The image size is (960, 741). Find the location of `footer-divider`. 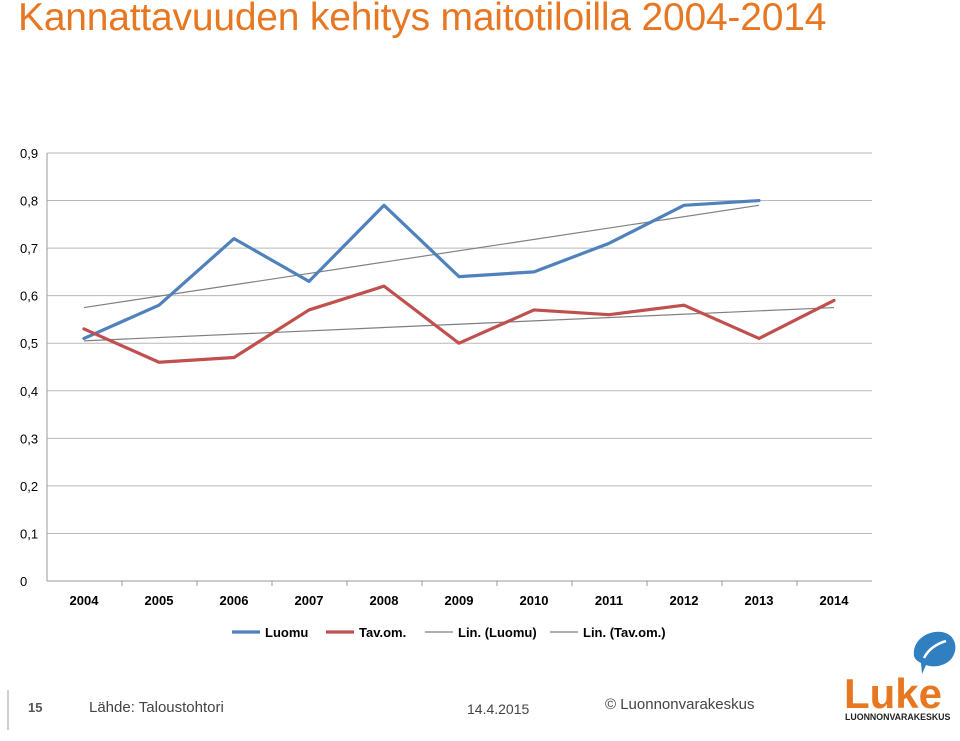

footer-divider is located at coordinates (8, 710).